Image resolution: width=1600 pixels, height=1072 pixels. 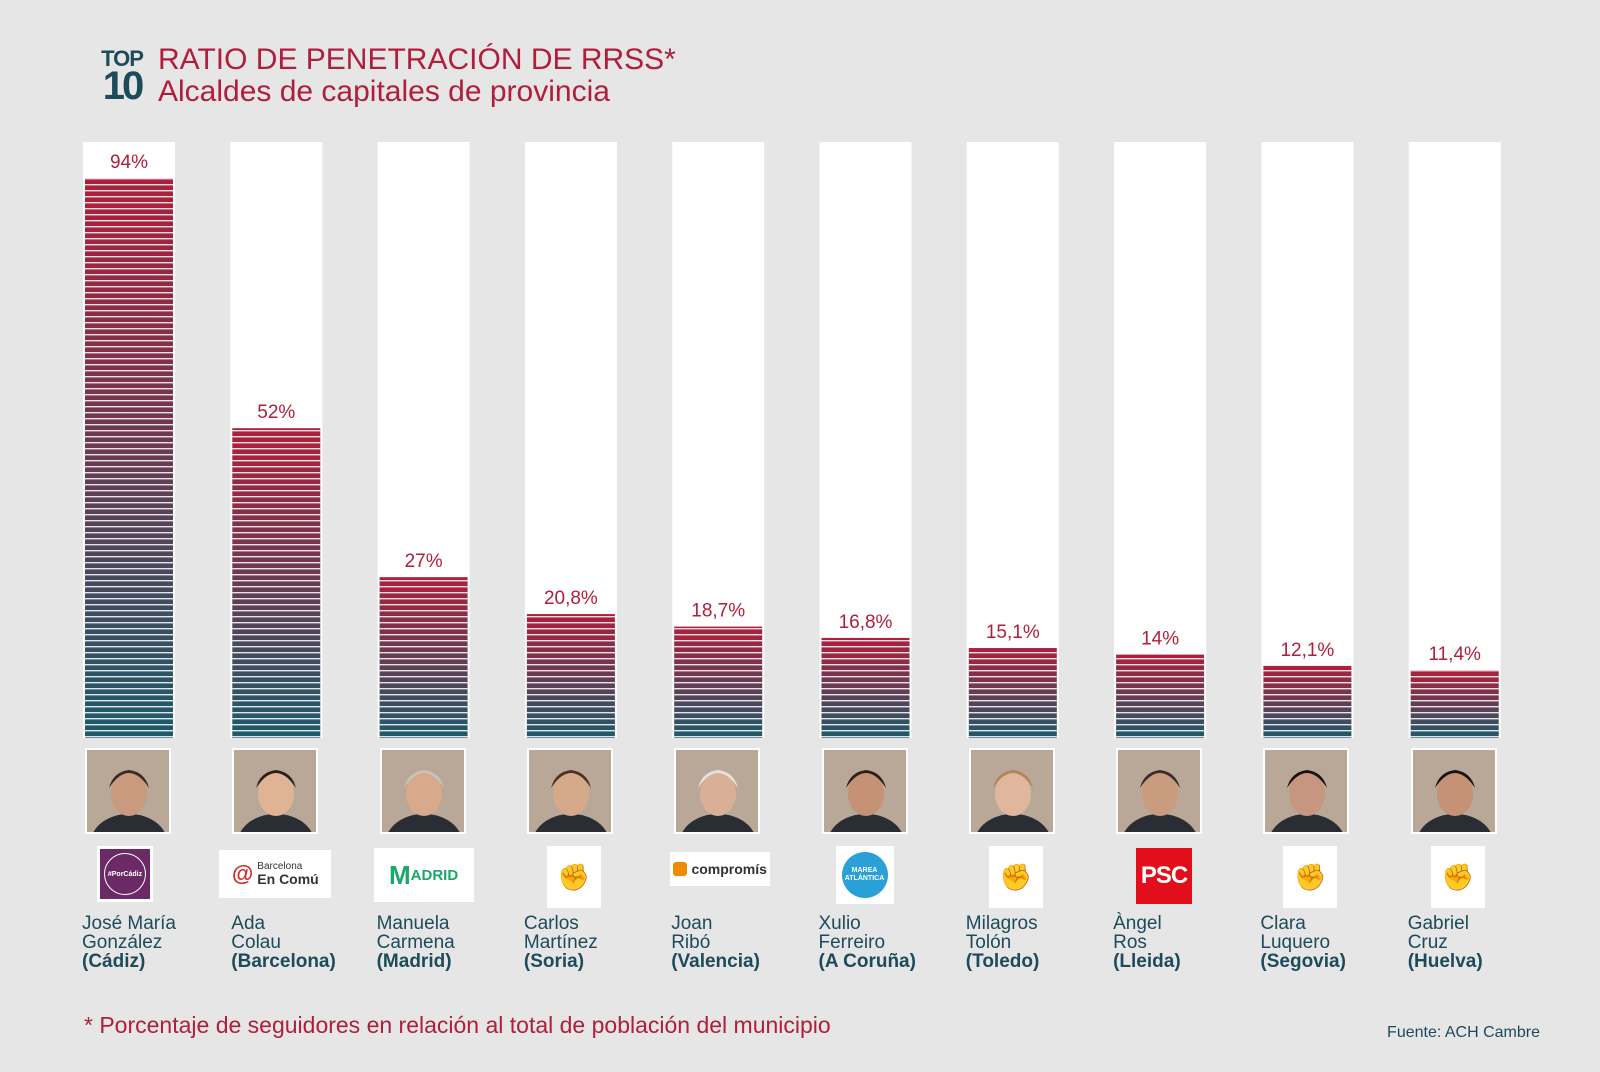 I want to click on mayor-last: Tolón, so click(x=988, y=942).